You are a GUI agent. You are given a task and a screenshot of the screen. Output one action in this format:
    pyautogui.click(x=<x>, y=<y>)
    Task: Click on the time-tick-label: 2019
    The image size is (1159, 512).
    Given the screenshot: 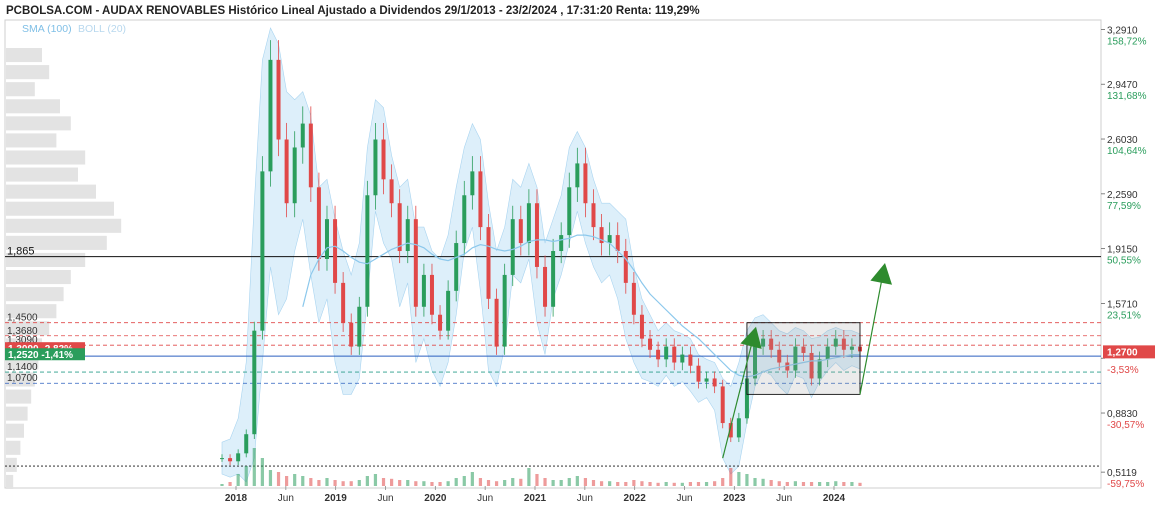 What is the action you would take?
    pyautogui.click(x=336, y=498)
    